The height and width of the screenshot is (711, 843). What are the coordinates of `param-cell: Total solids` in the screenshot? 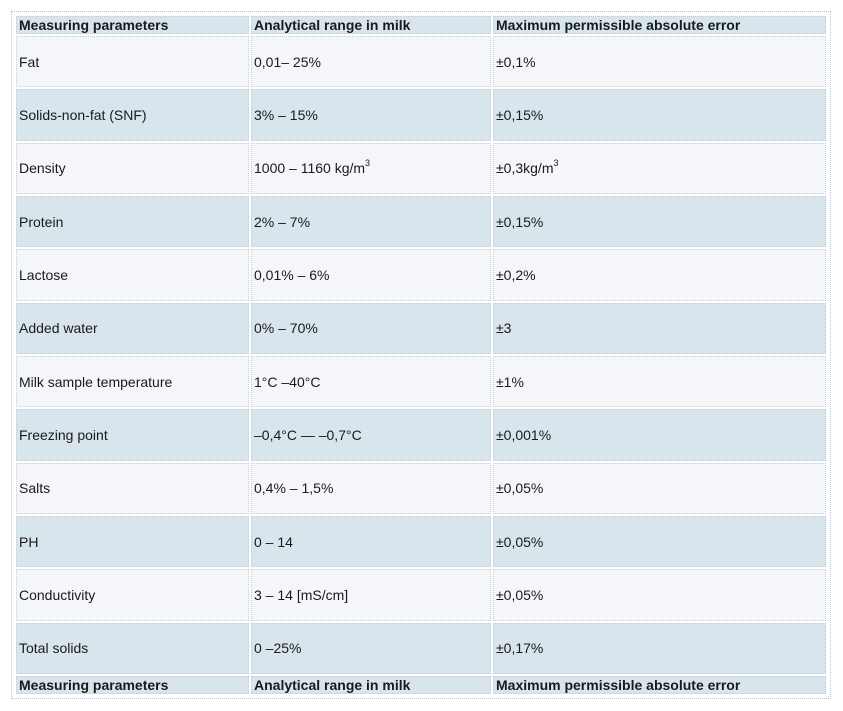 It's located at (132, 648).